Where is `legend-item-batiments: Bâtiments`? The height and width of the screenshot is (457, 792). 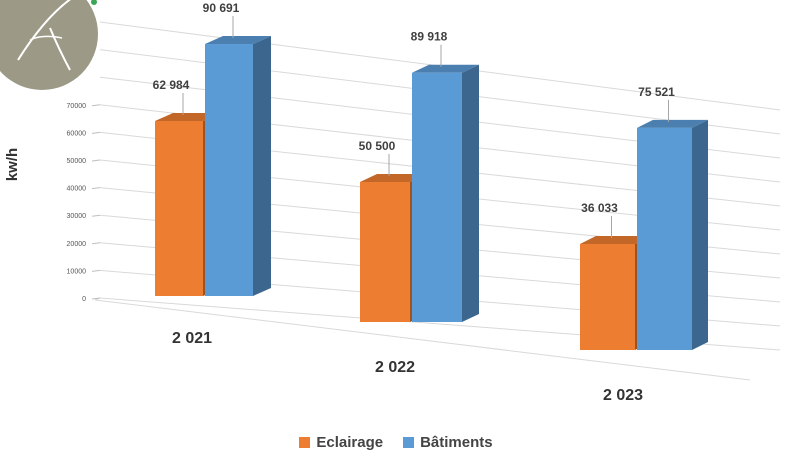 legend-item-batiments: Bâtiments is located at coordinates (448, 442).